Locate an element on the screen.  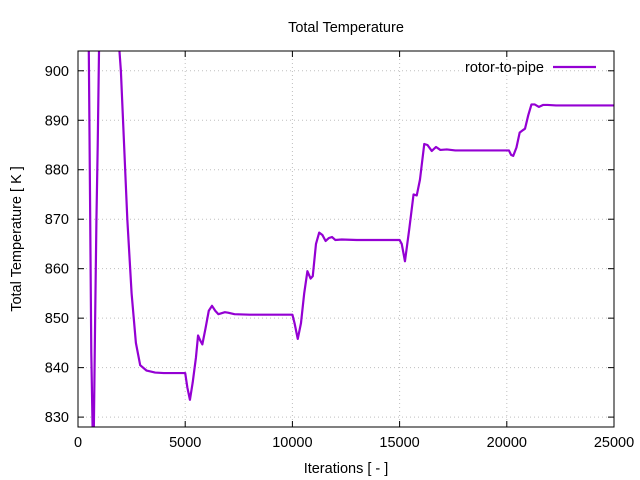
y-tick-label: 840 is located at coordinates (57, 369).